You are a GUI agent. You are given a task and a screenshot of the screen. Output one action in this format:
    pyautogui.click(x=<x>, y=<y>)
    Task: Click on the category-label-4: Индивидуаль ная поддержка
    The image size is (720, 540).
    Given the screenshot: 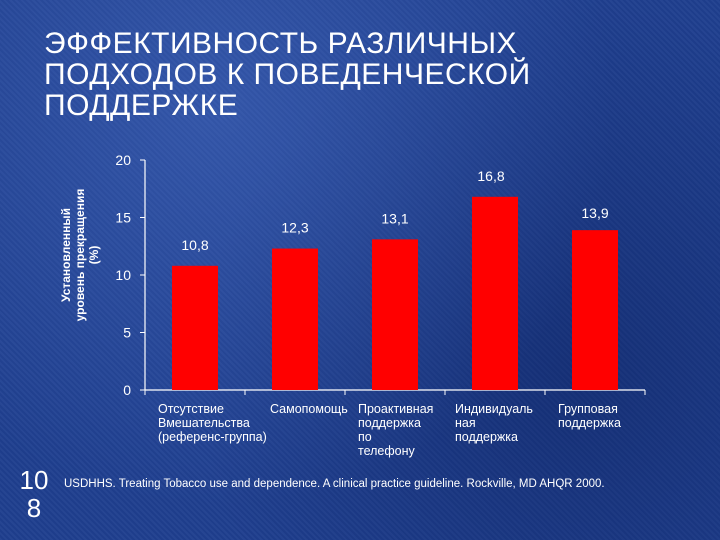 What is the action you would take?
    pyautogui.click(x=494, y=423)
    